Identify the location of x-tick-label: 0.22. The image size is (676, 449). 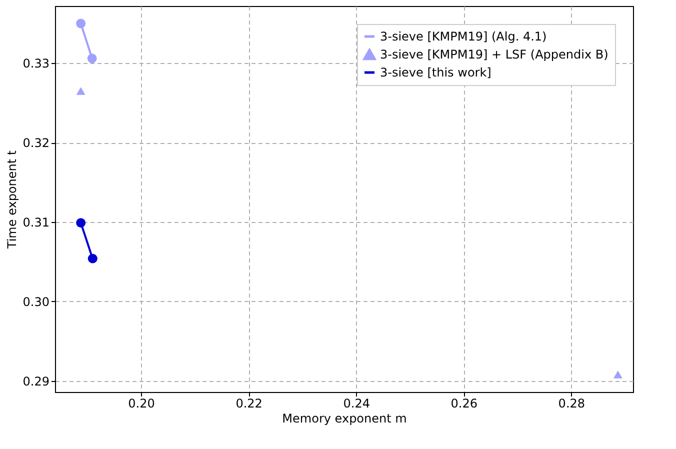
(249, 403).